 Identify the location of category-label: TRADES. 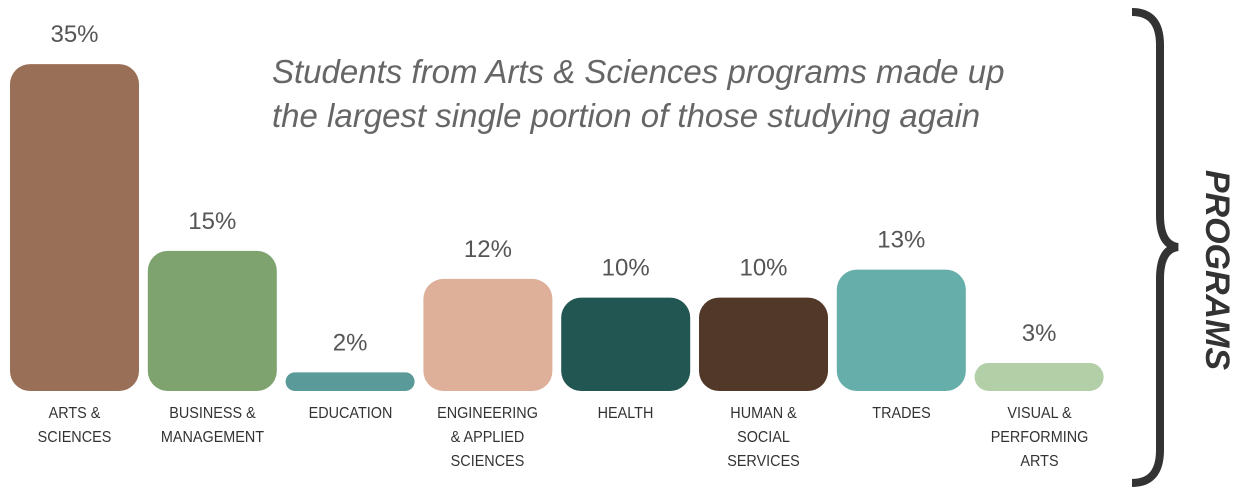
(901, 413).